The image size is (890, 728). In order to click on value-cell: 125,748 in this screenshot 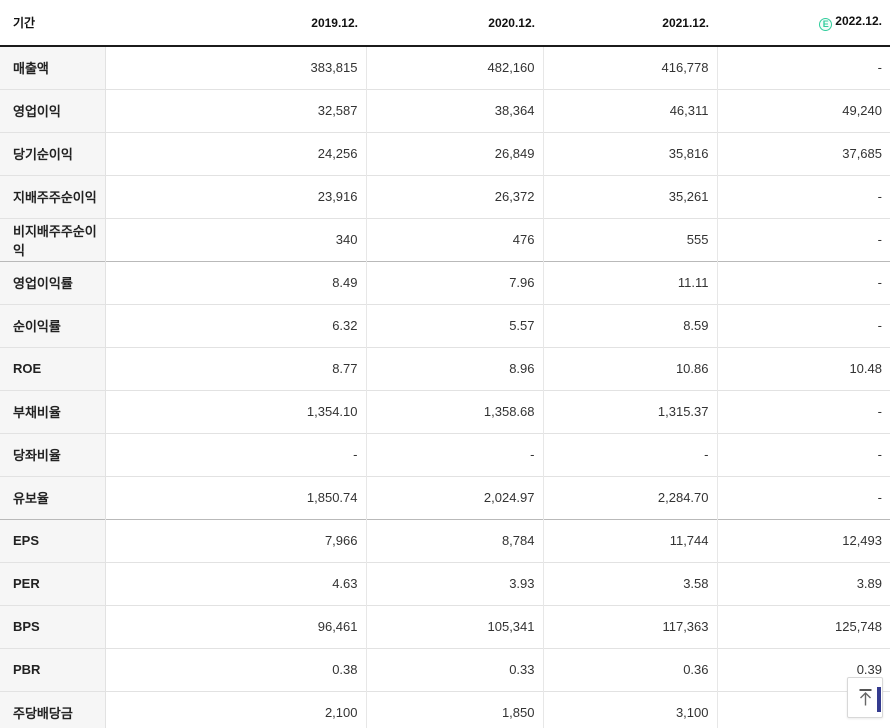, I will do `click(803, 626)`.